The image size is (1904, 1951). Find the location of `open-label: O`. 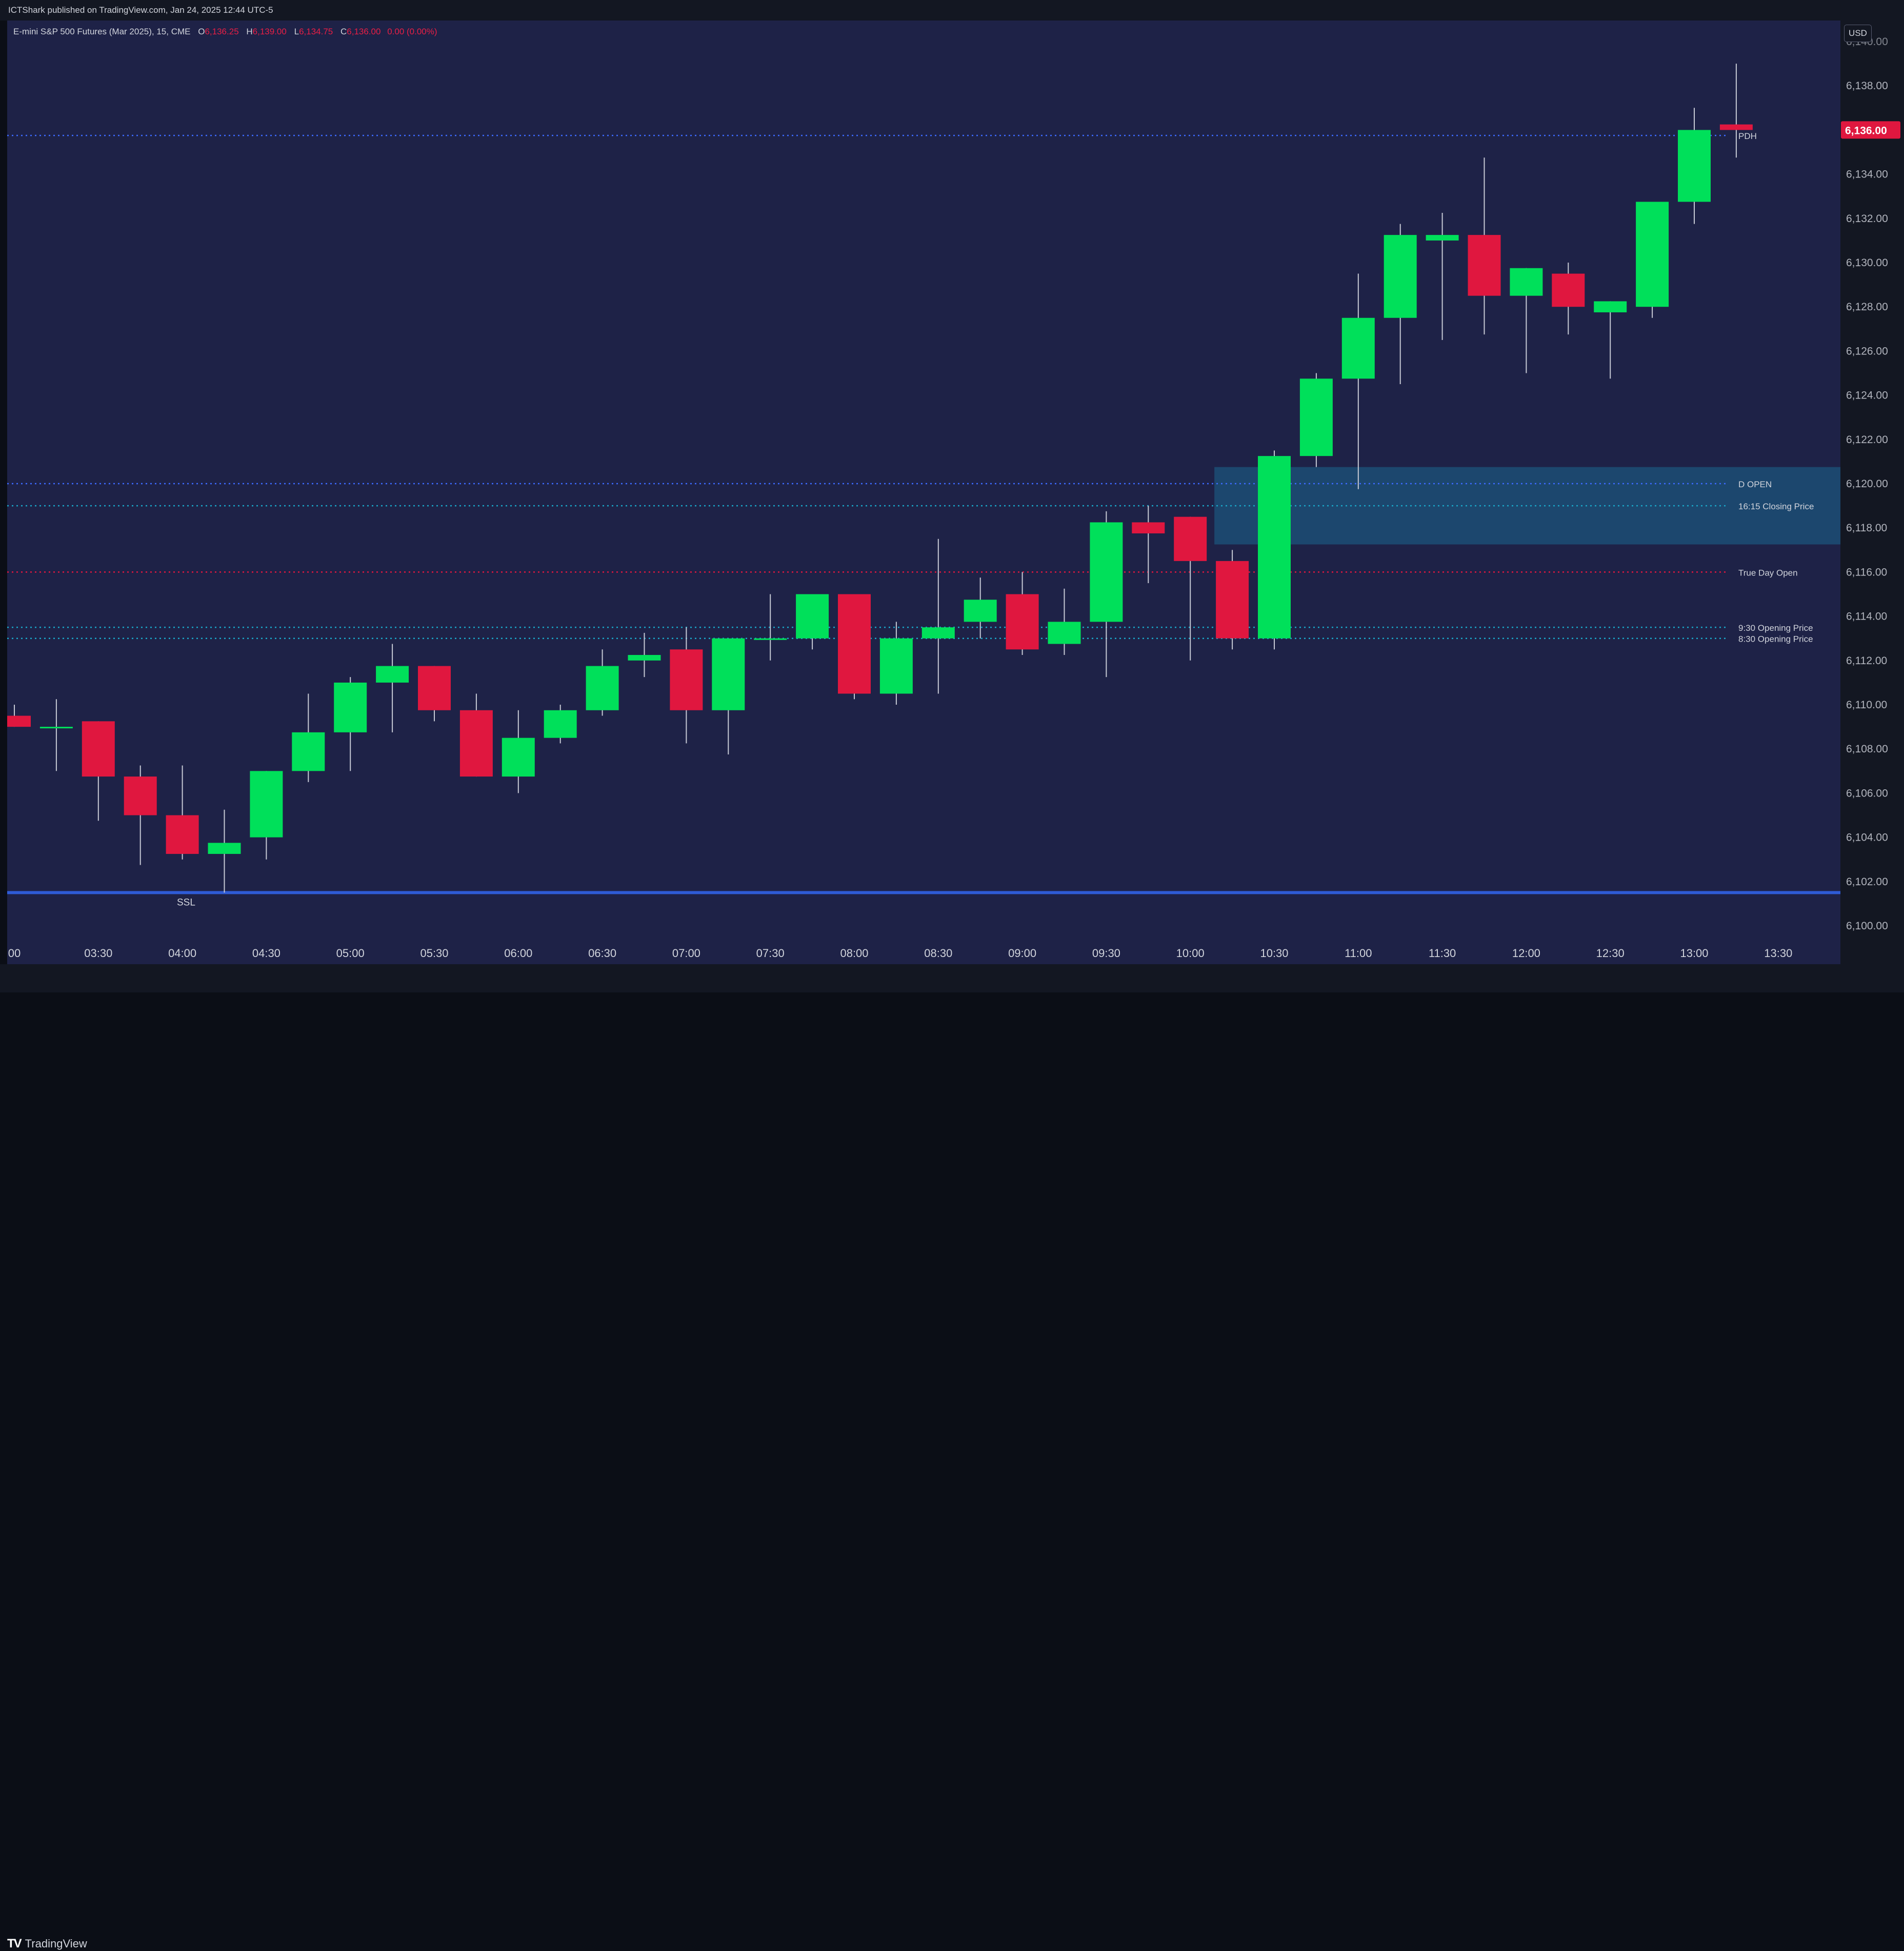

open-label: O is located at coordinates (201, 32).